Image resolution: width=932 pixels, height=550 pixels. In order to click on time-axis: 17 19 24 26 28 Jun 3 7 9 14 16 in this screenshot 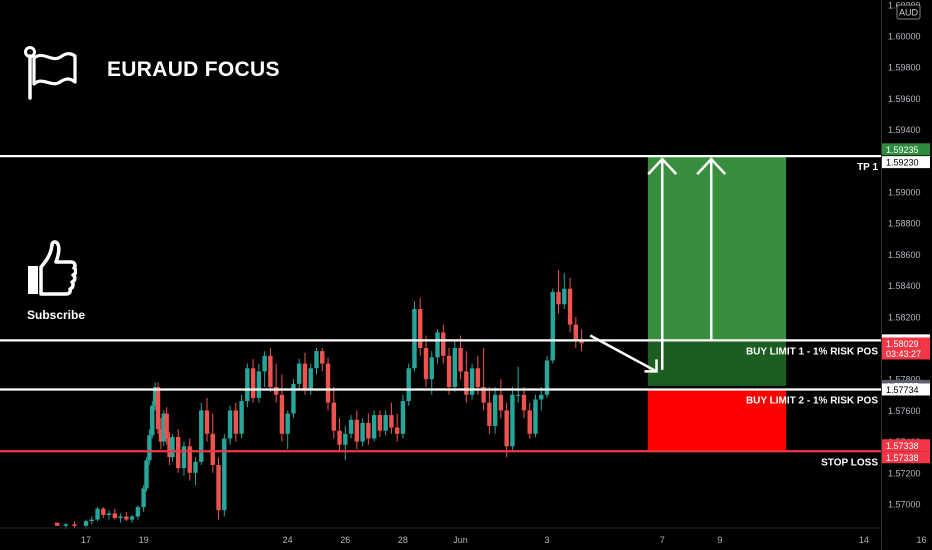, I will do `click(463, 536)`.